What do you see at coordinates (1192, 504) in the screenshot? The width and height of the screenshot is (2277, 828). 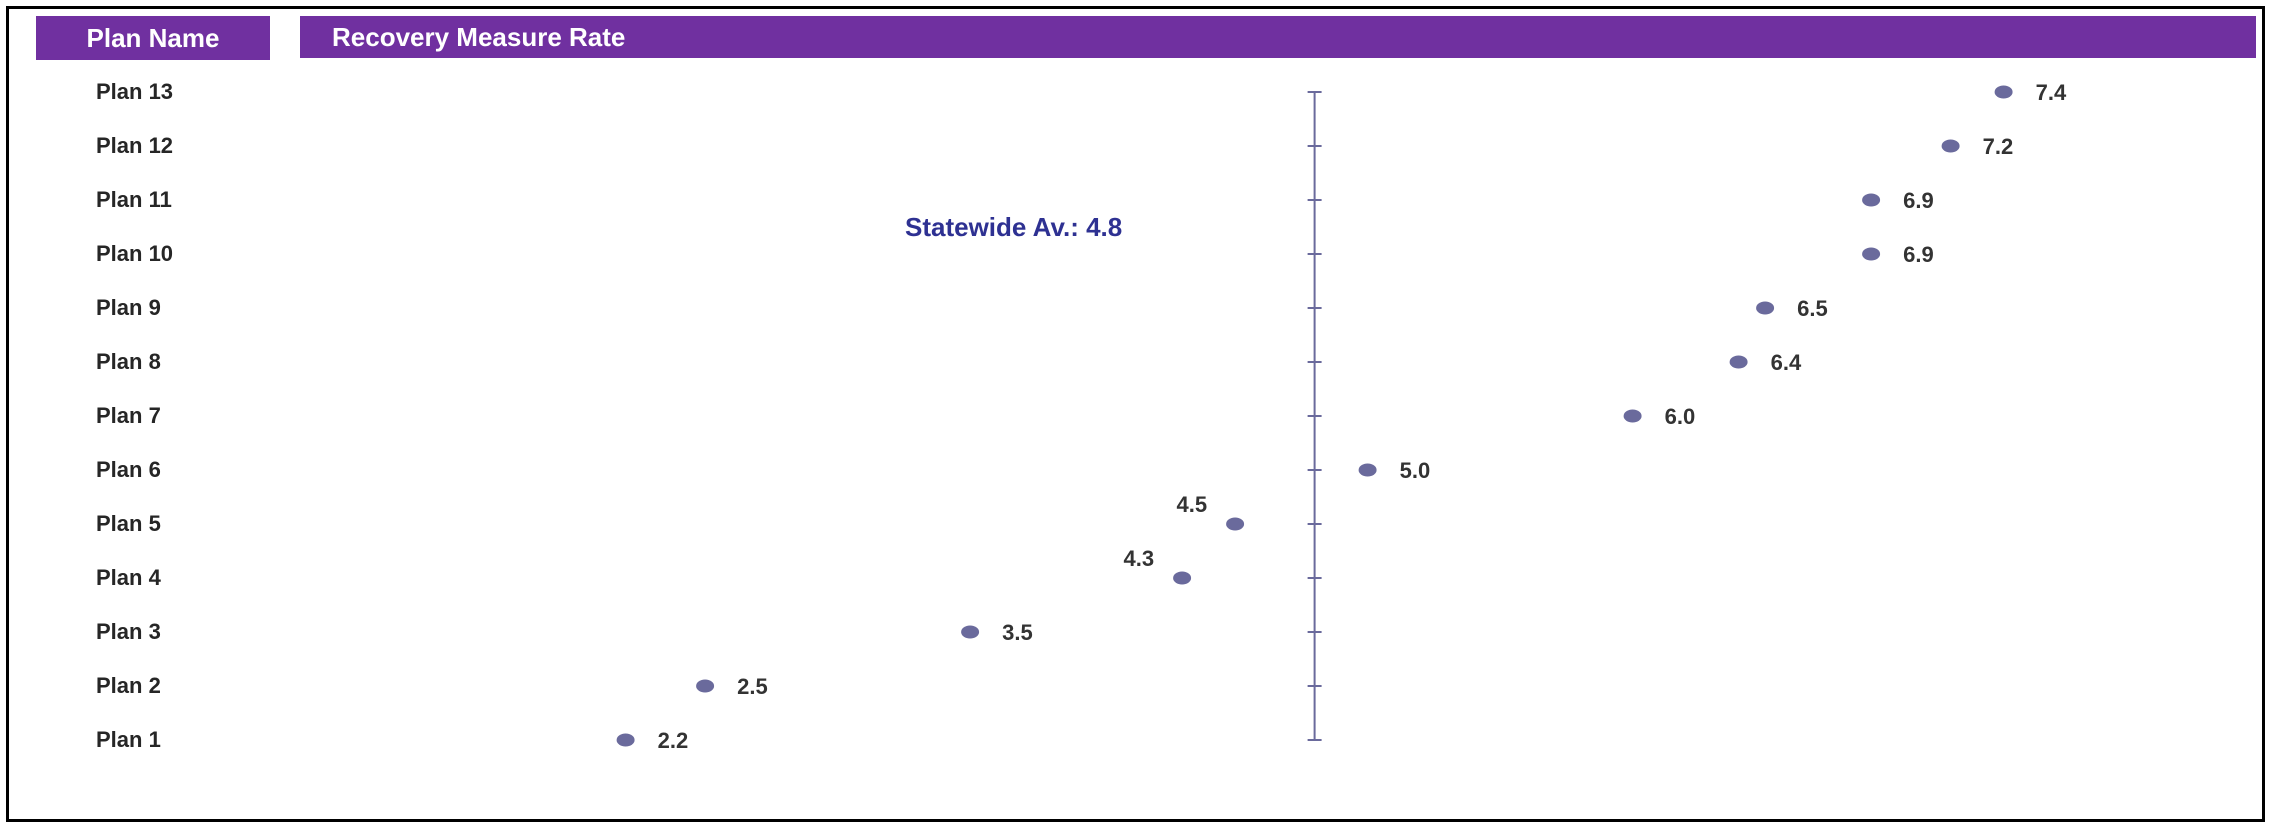 I see `value-label-plan-5: 4.5` at bounding box center [1192, 504].